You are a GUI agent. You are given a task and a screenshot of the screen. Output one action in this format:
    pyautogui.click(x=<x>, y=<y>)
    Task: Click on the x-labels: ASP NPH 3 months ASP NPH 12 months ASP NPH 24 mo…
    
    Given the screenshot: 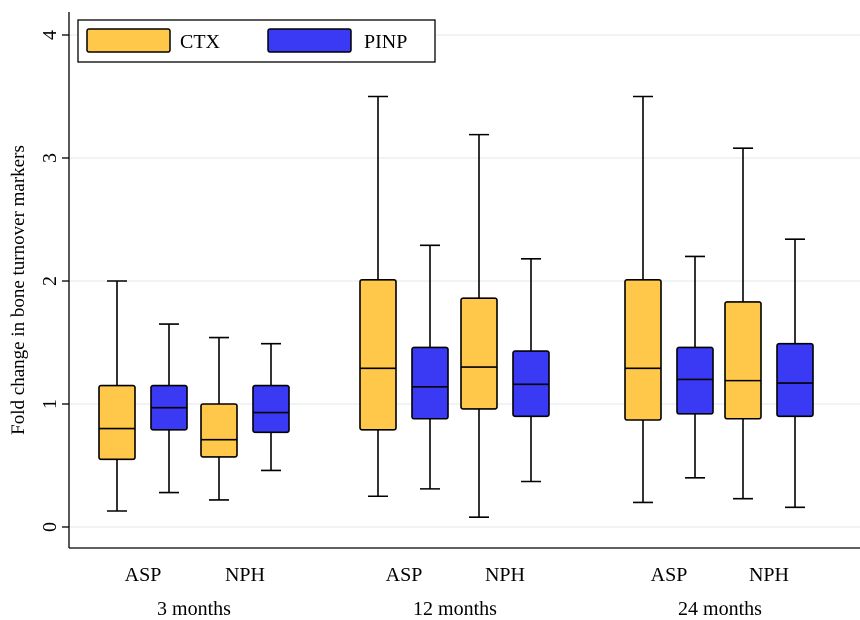 What is the action you would take?
    pyautogui.click(x=457, y=592)
    